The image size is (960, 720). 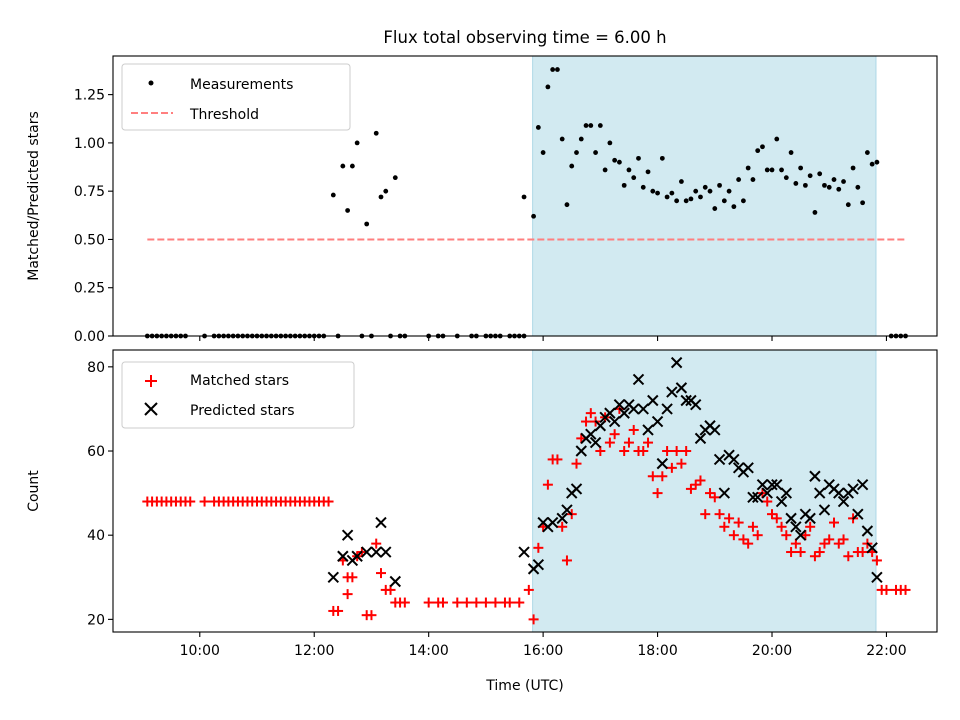 What do you see at coordinates (151, 409) in the screenshot?
I see `predicted-legend-marker` at bounding box center [151, 409].